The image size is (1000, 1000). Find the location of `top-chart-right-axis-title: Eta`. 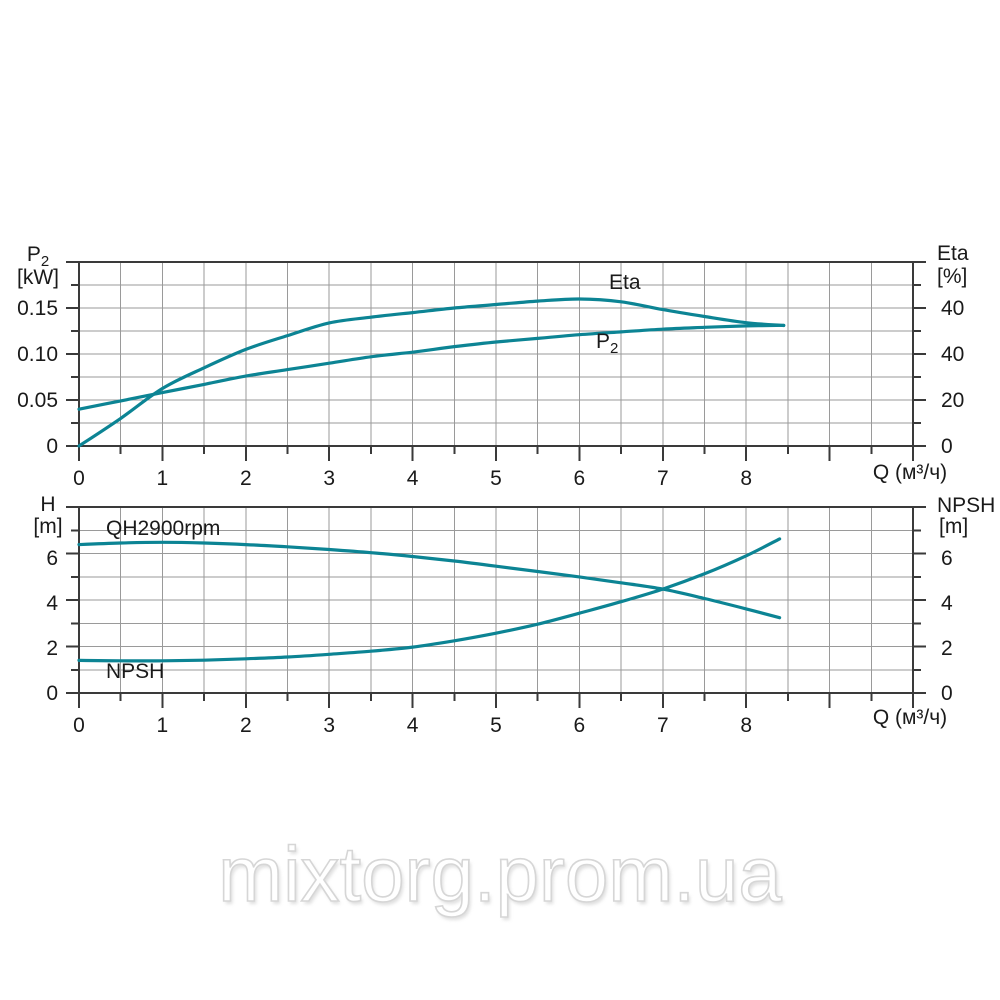

top-chart-right-axis-title: Eta is located at coordinates (953, 253).